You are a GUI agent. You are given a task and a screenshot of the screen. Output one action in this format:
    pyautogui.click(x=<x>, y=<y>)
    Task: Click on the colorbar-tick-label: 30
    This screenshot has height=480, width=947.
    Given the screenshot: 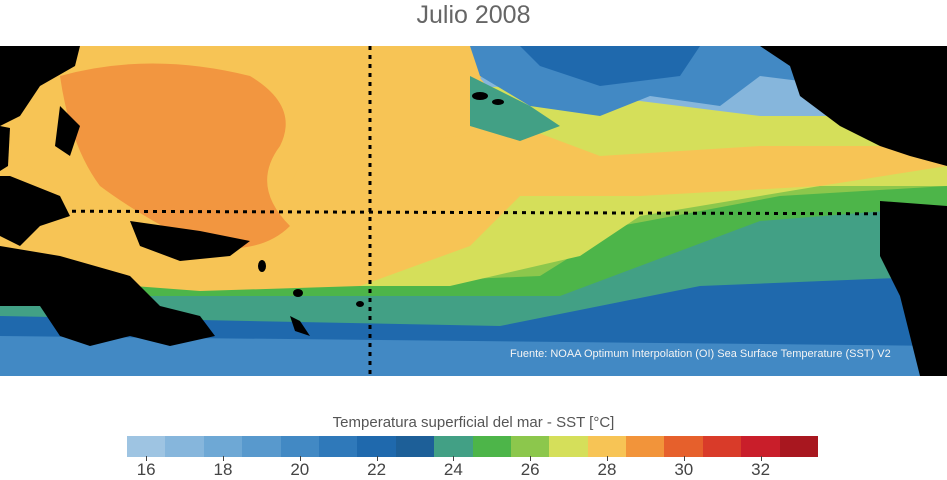 What is the action you would take?
    pyautogui.click(x=684, y=469)
    